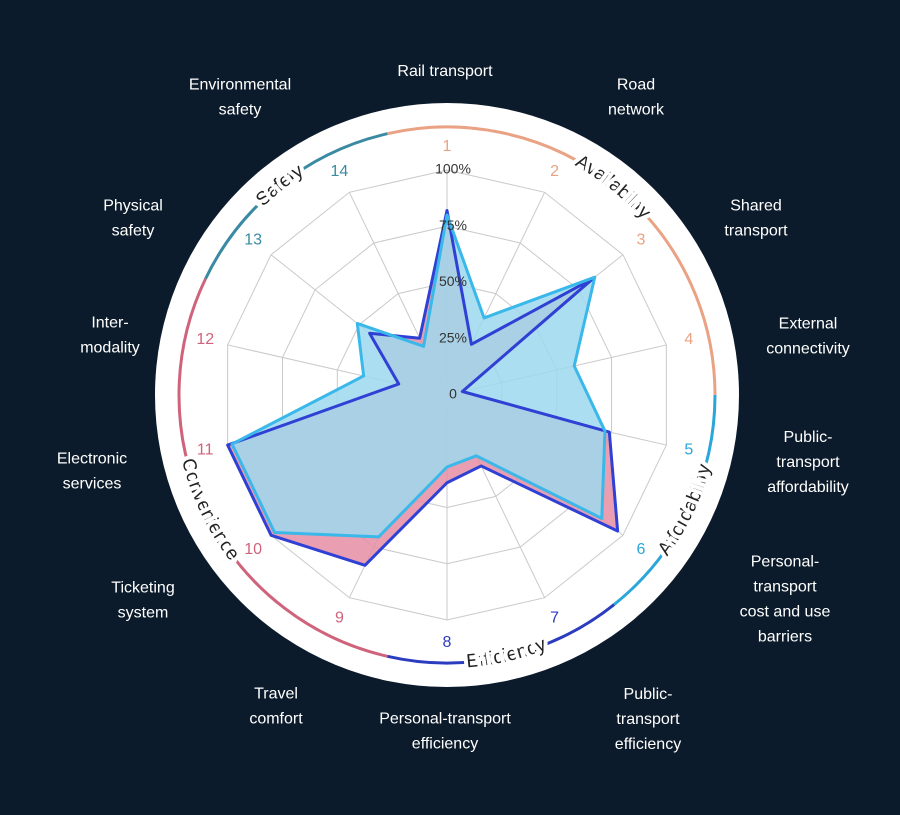 This screenshot has height=815, width=900. I want to click on category-label-line: Personal-transport, so click(445, 719).